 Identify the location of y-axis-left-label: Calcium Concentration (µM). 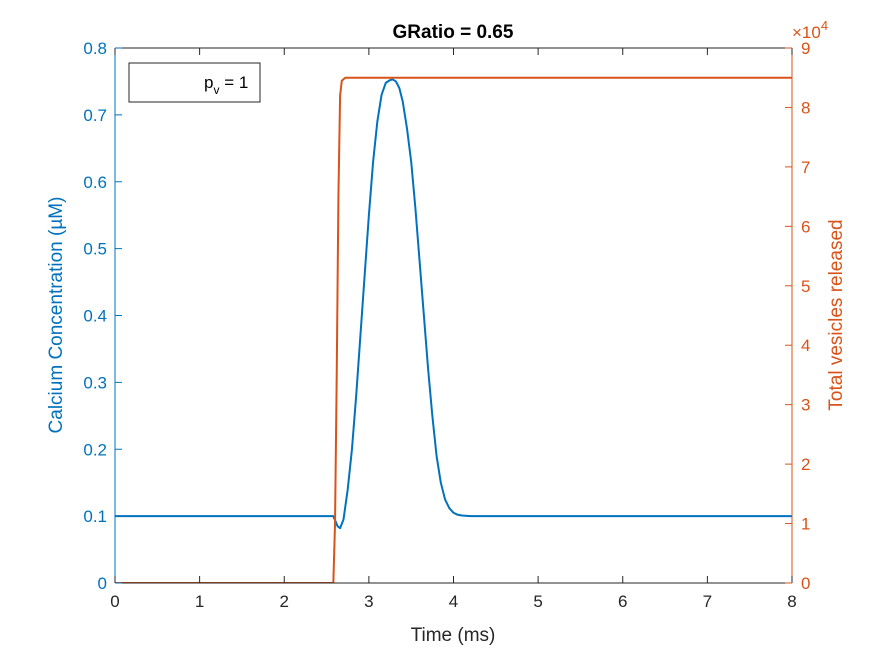
(56, 315).